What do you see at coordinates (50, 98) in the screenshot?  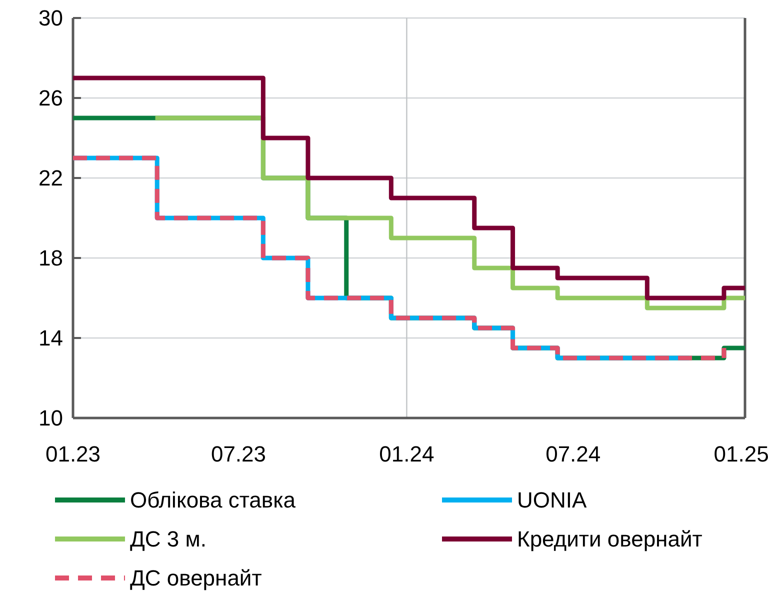 I see `y-tick-label: 26` at bounding box center [50, 98].